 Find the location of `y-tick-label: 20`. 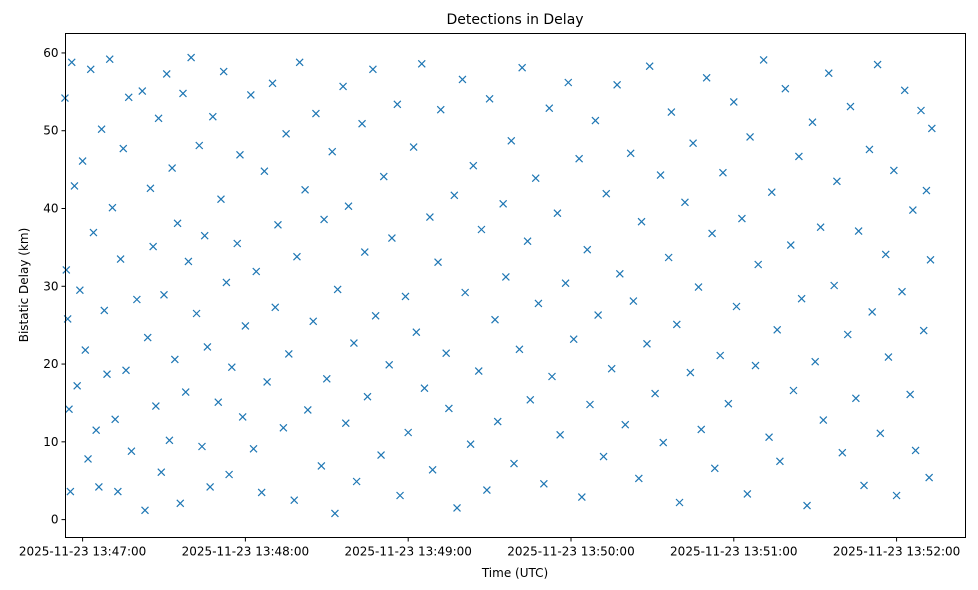

y-tick-label: 20 is located at coordinates (50, 364).